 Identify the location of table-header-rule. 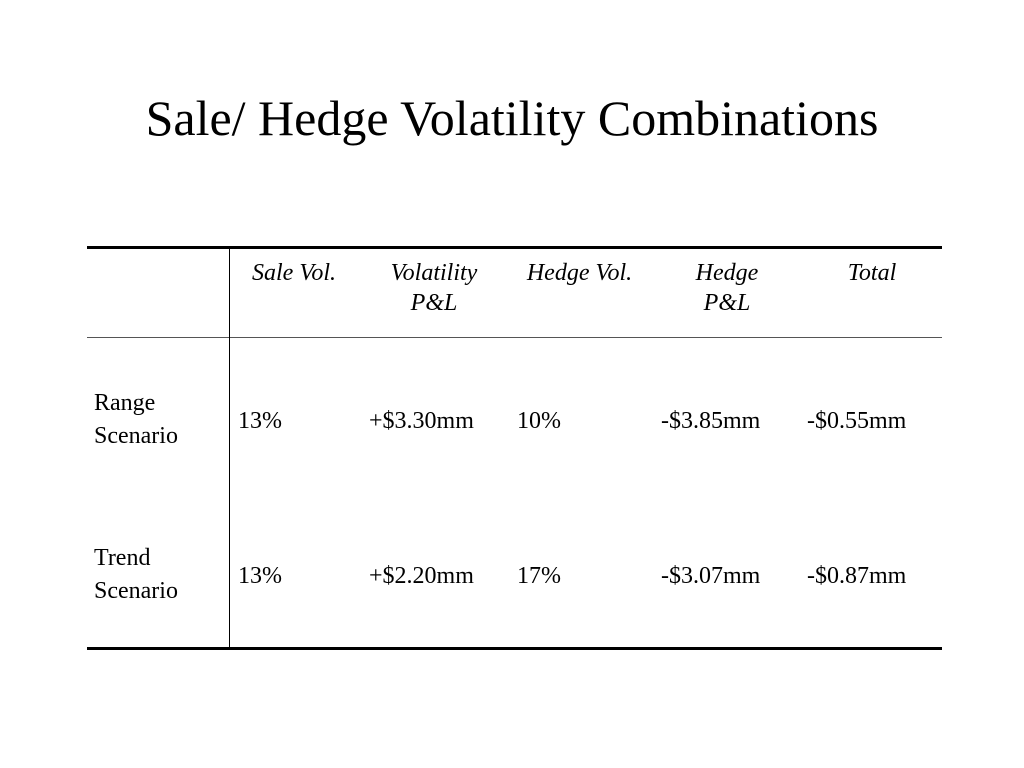
(514, 337).